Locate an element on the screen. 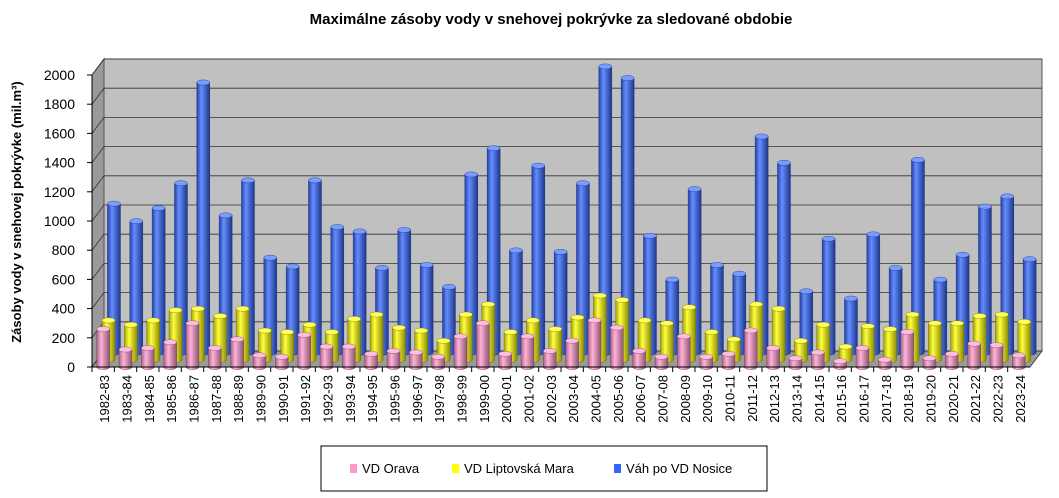  y-tick-label: 1600 is located at coordinates (59, 133).